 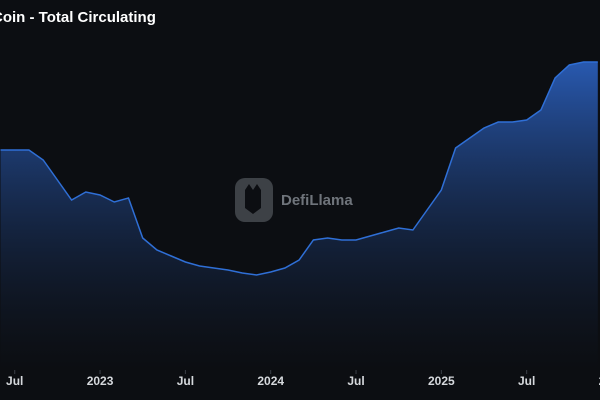 I want to click on x-tick-label: 2023, so click(x=100, y=381).